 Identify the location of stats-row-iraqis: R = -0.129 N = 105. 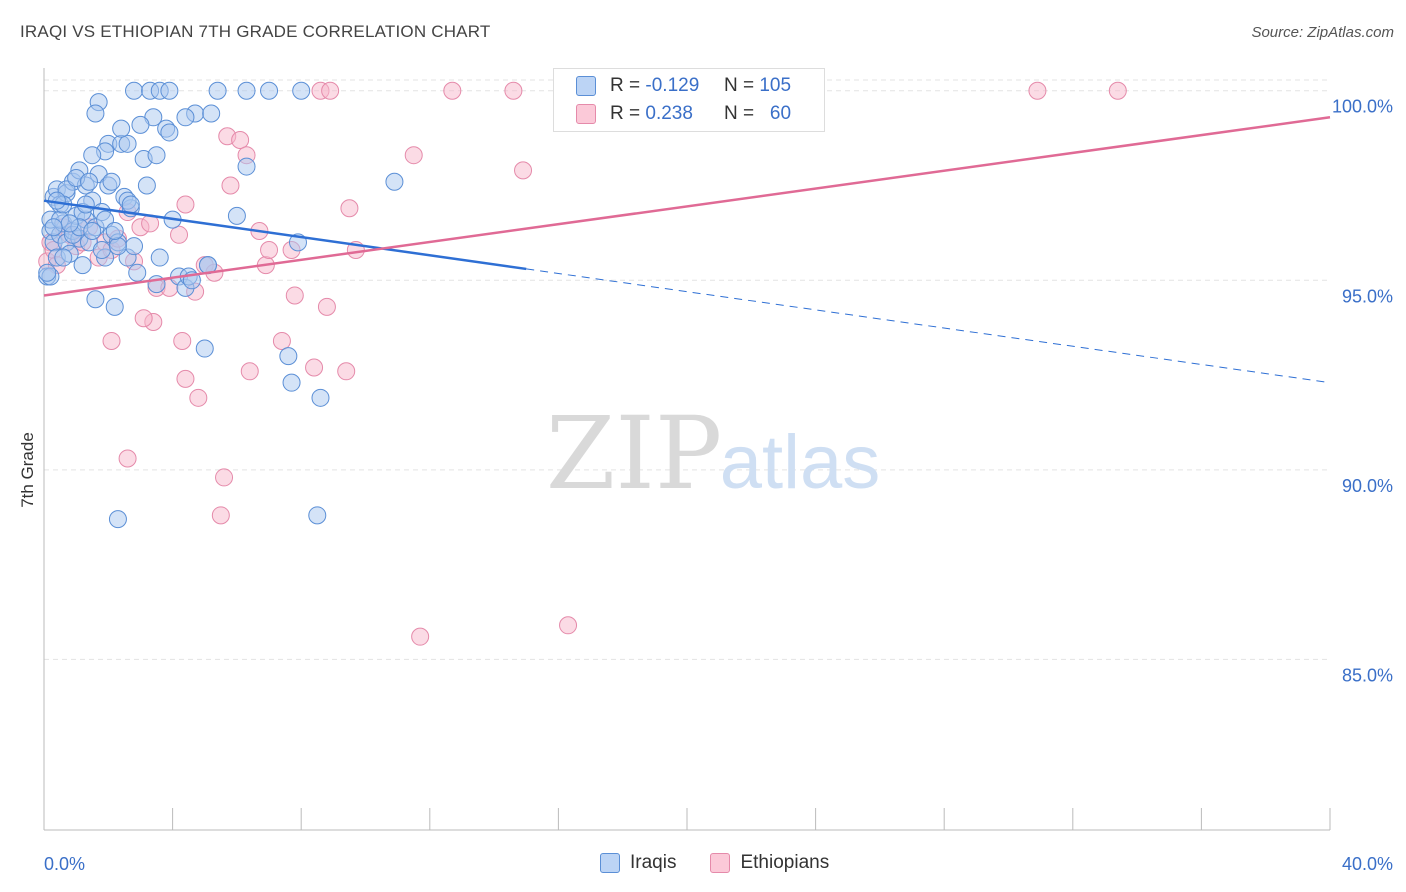
(683, 86).